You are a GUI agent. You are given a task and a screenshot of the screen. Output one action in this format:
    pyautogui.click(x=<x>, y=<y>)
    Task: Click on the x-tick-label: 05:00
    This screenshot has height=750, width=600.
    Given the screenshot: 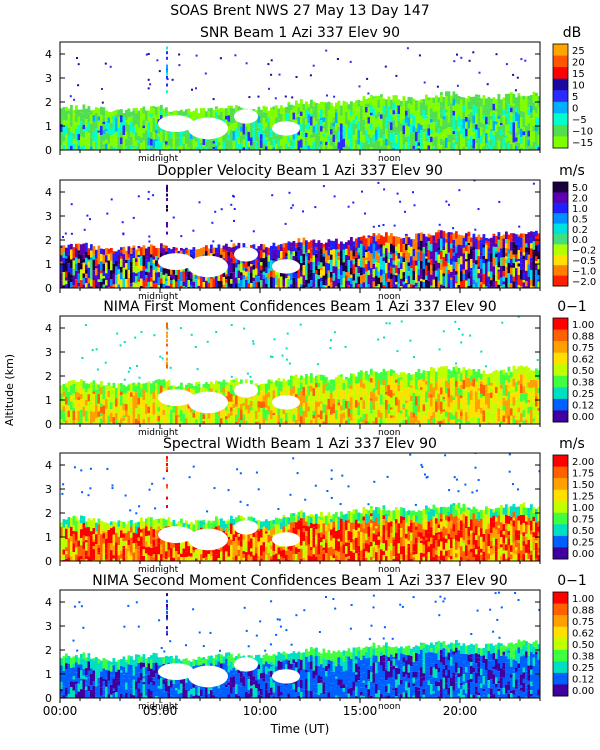 What is the action you would take?
    pyautogui.click(x=160, y=711)
    